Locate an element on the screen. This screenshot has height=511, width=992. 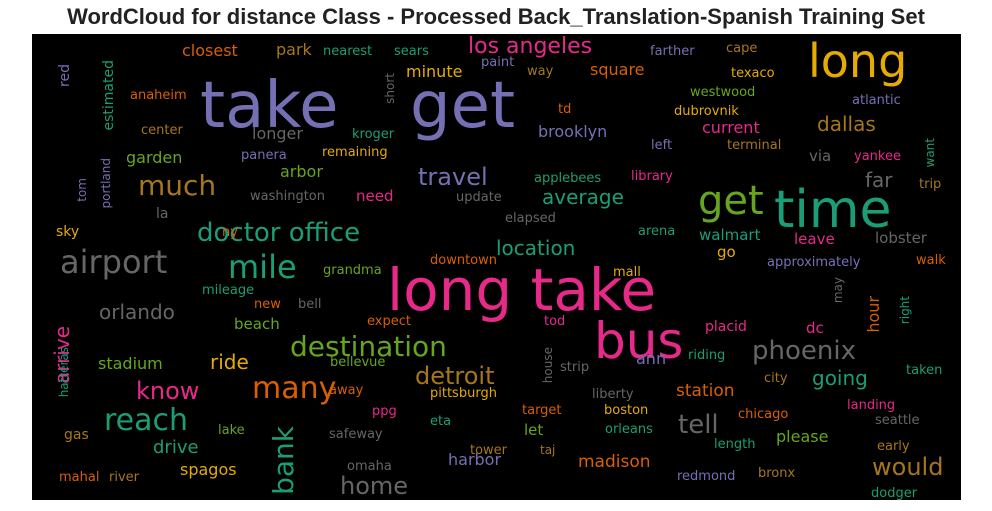
word-dc: dc is located at coordinates (815, 328).